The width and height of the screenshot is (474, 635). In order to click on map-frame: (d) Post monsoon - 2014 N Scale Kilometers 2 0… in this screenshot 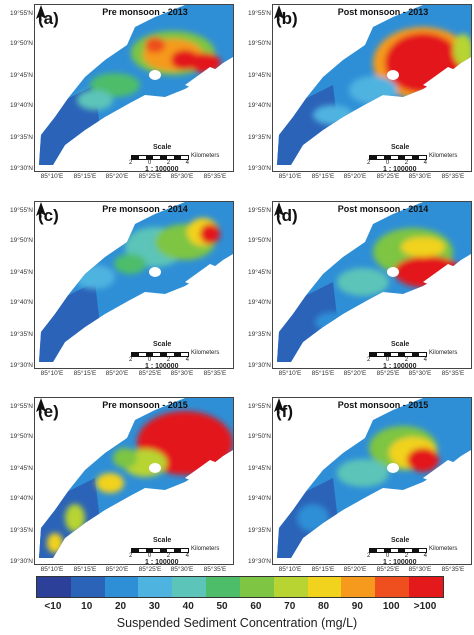, I will do `click(372, 285)`.